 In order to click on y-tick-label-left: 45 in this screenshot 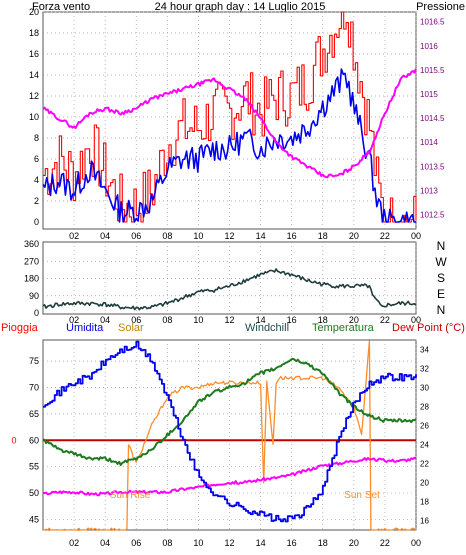, I will do `click(34, 519)`.